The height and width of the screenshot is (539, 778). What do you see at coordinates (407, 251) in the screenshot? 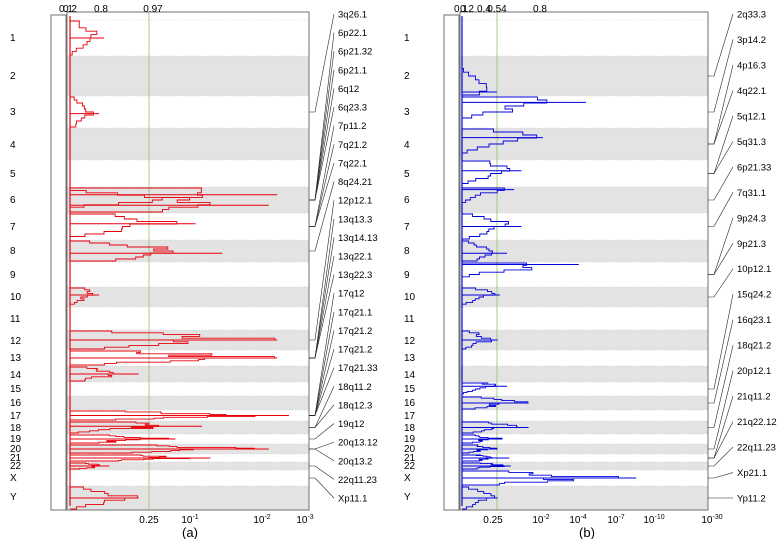
I see `chromosome-label-8: 8` at bounding box center [407, 251].